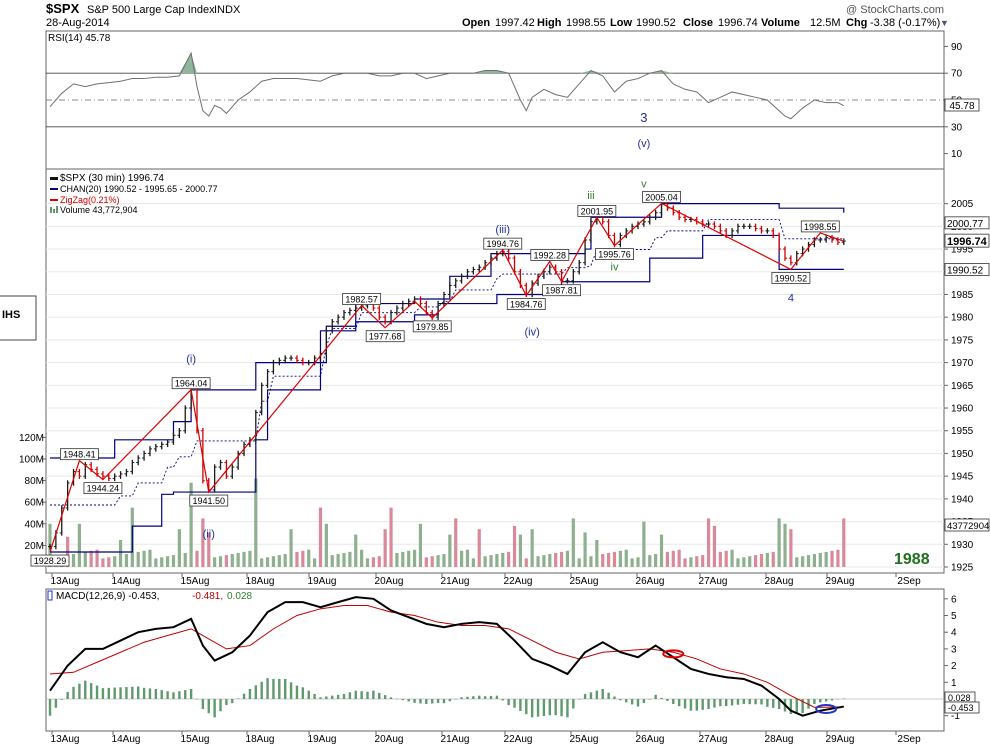 Image resolution: width=990 pixels, height=744 pixels. Describe the element at coordinates (151, 10) in the screenshot. I see `index-name: S&P 500 Large Cap Index` at that location.